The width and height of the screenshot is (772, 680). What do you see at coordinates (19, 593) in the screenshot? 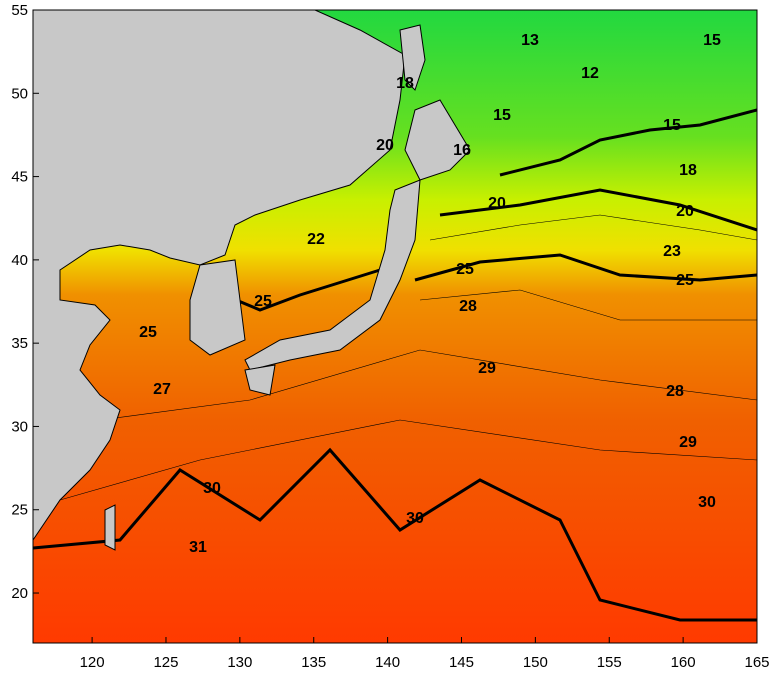
I see `y-tick-label: 20` at bounding box center [19, 593].